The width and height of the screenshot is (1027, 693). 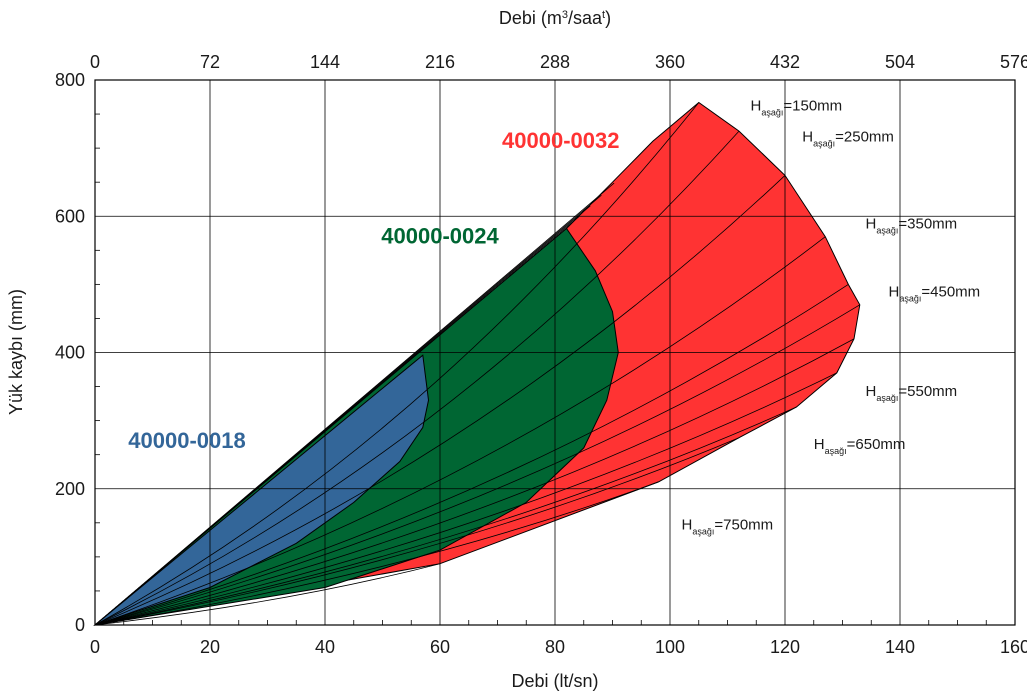 I want to click on series-label-0: 40000-0032, so click(x=560, y=140).